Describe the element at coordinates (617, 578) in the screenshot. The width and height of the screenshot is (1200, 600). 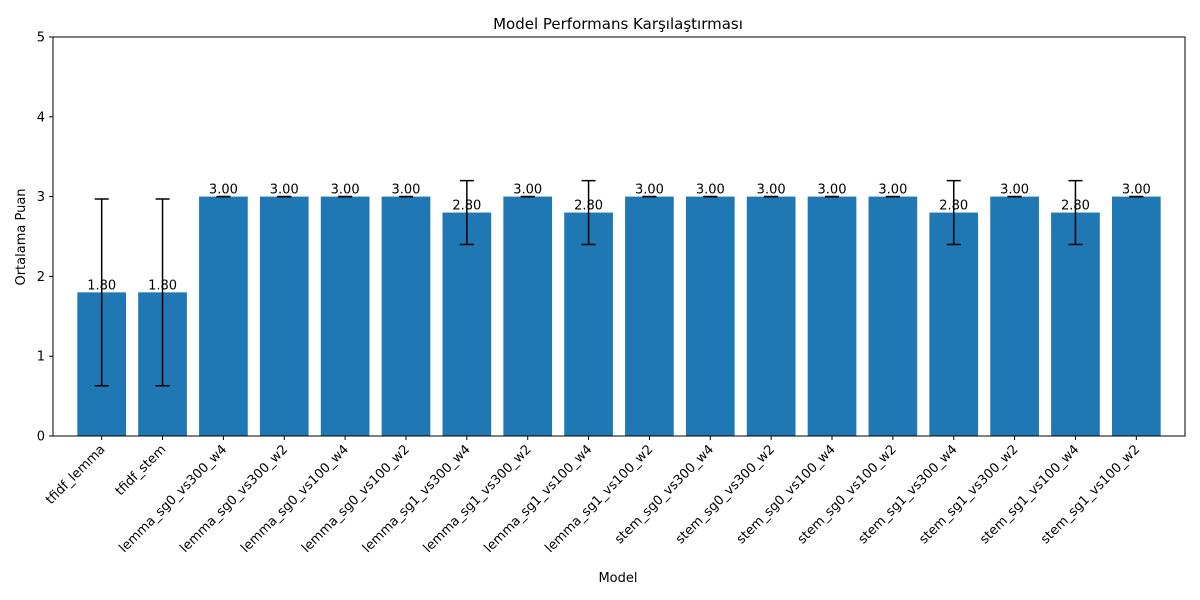
I see `x-axis-label: Model` at that location.